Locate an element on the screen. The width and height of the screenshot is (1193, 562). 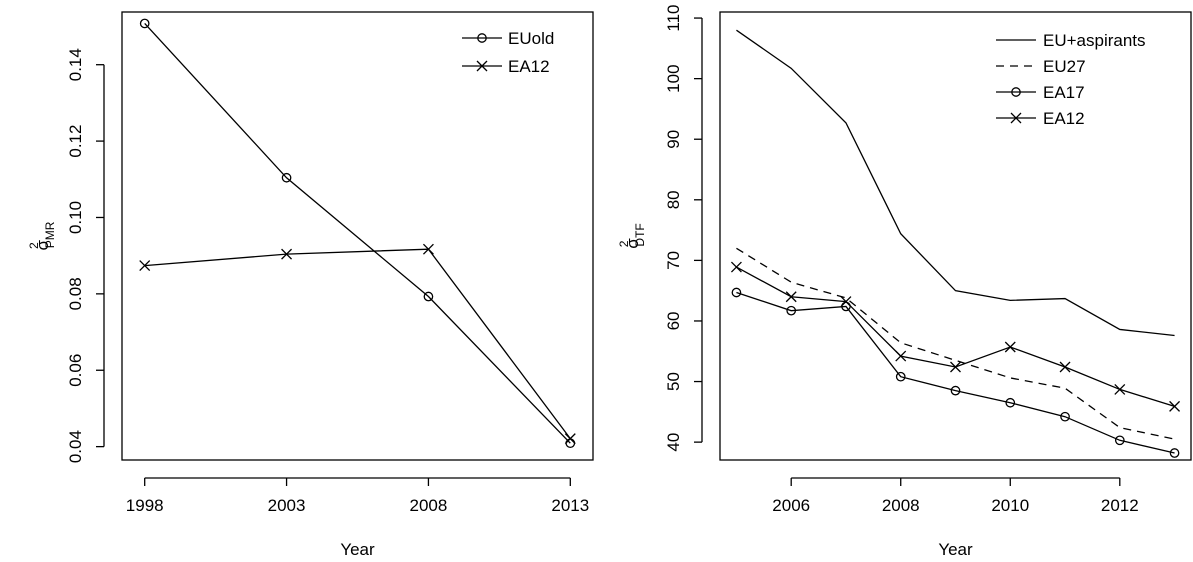
y-title-sub: PMR is located at coordinates (50, 234).